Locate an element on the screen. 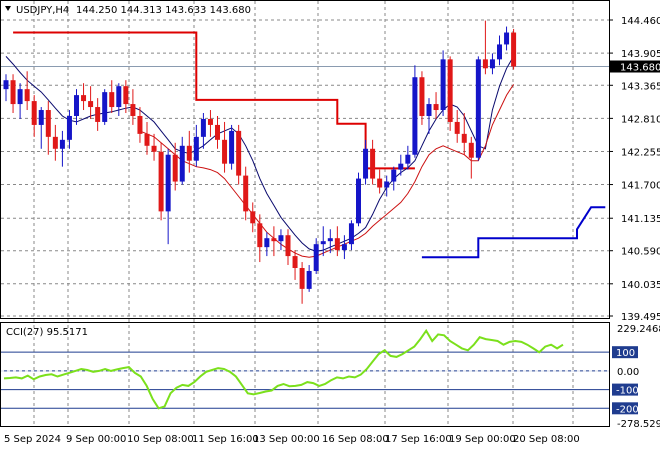 The image size is (660, 454). cci-tick-label: 229.2468 is located at coordinates (638, 329).